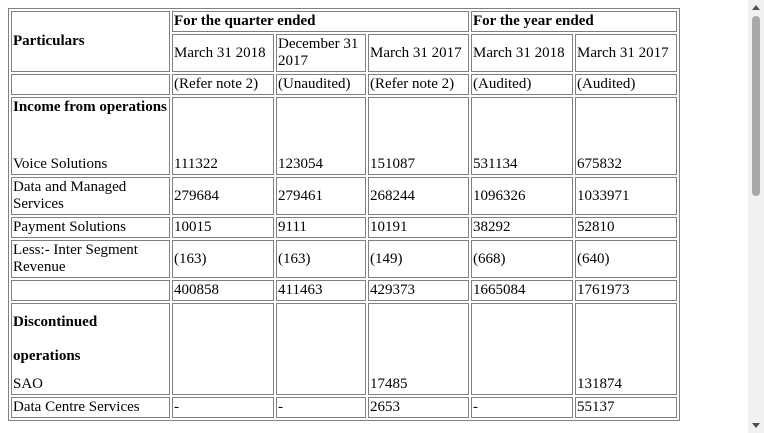 The width and height of the screenshot is (764, 433). I want to click on label-cell: Discontinued operations SAO, so click(90, 349).